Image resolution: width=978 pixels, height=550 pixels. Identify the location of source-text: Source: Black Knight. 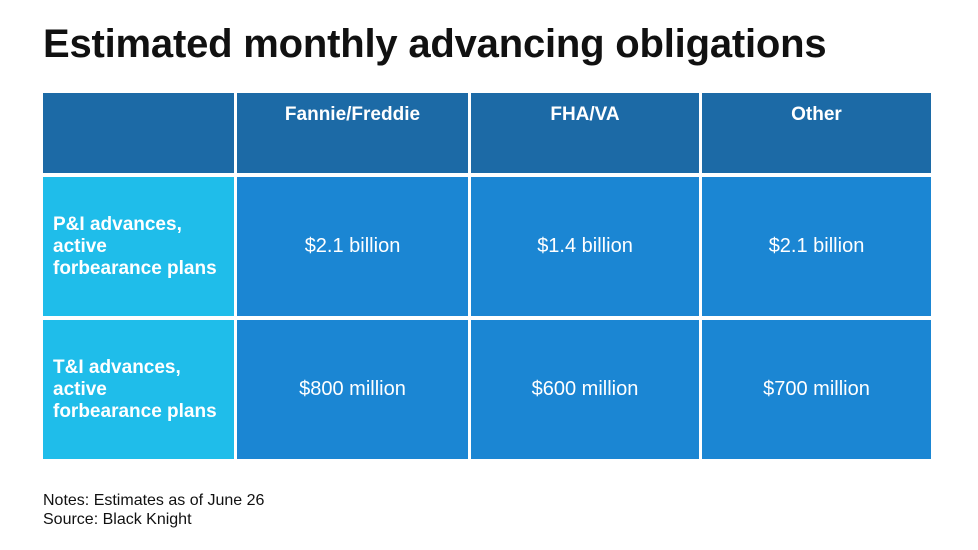
(117, 519).